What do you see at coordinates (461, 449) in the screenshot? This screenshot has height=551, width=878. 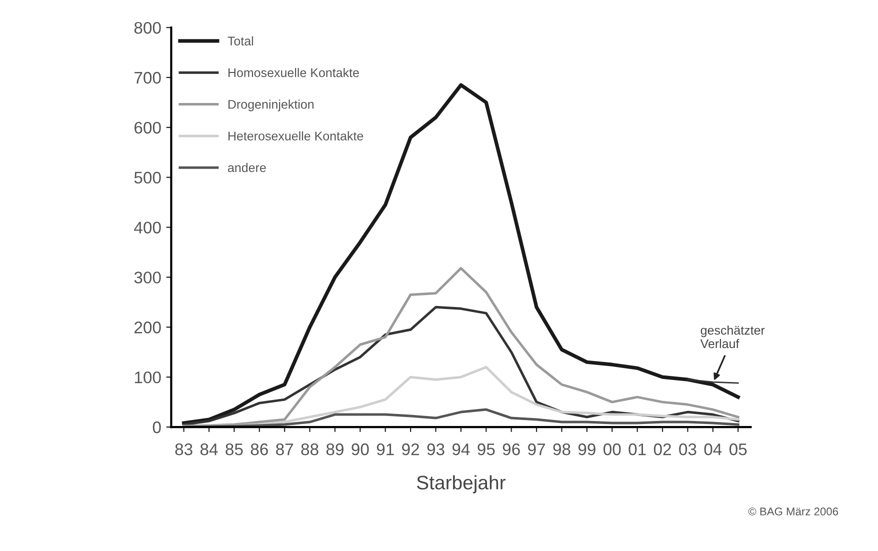 I see `x-tick-label: 94` at bounding box center [461, 449].